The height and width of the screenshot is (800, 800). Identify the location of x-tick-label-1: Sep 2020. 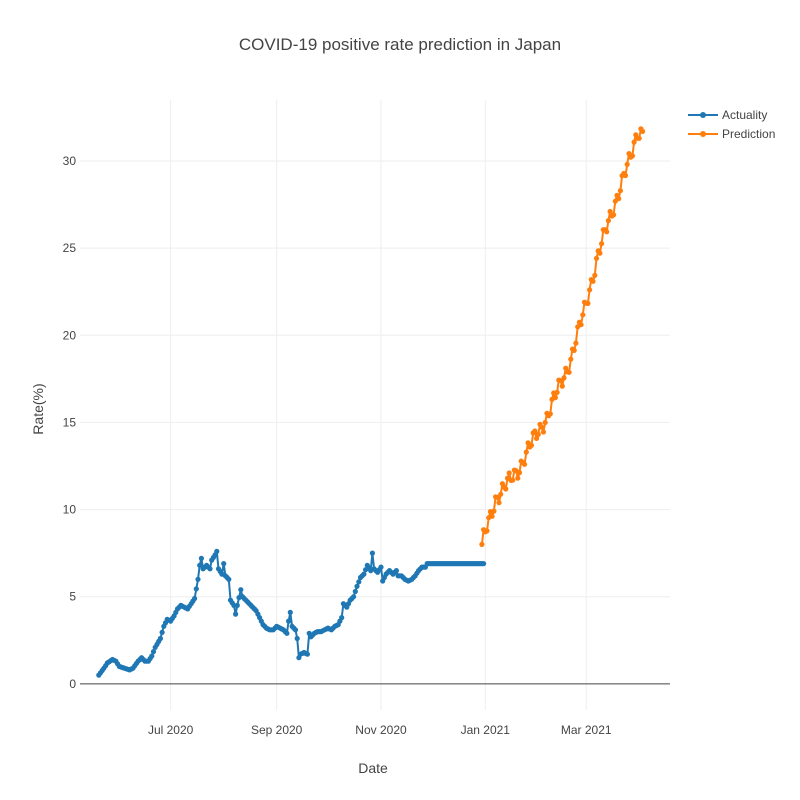
(277, 730).